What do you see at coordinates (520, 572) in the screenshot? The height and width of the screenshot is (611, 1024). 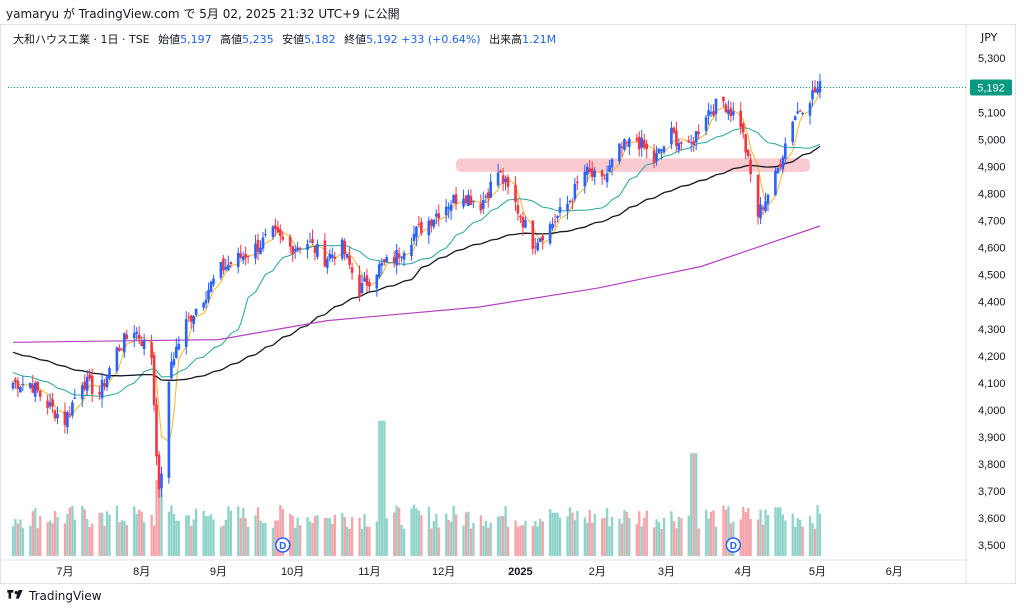 I see `x-tick-label: 2025` at bounding box center [520, 572].